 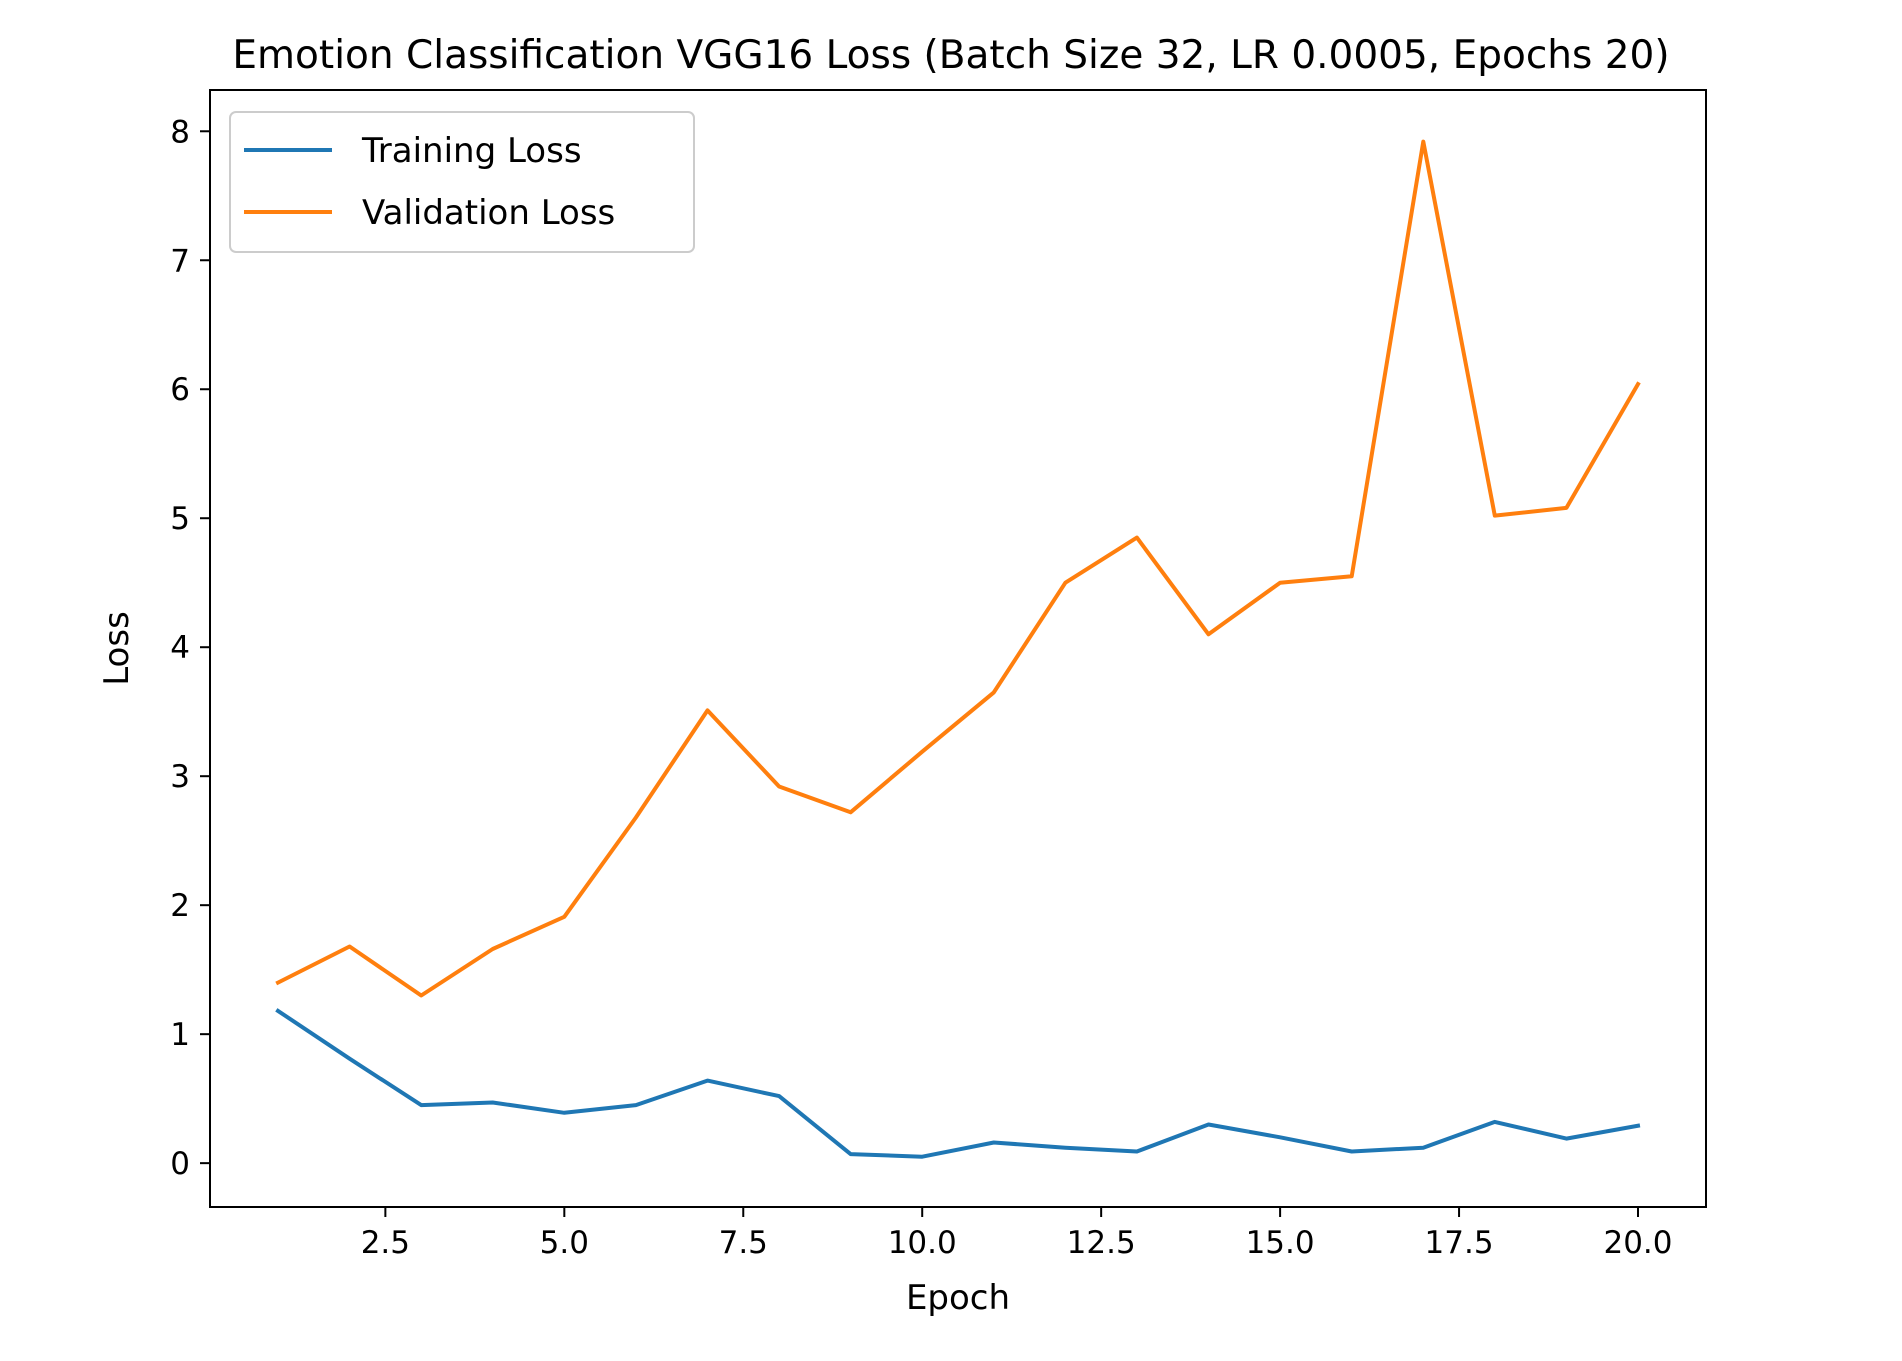 What do you see at coordinates (385, 1243) in the screenshot?
I see `x-tick-label: 2.5` at bounding box center [385, 1243].